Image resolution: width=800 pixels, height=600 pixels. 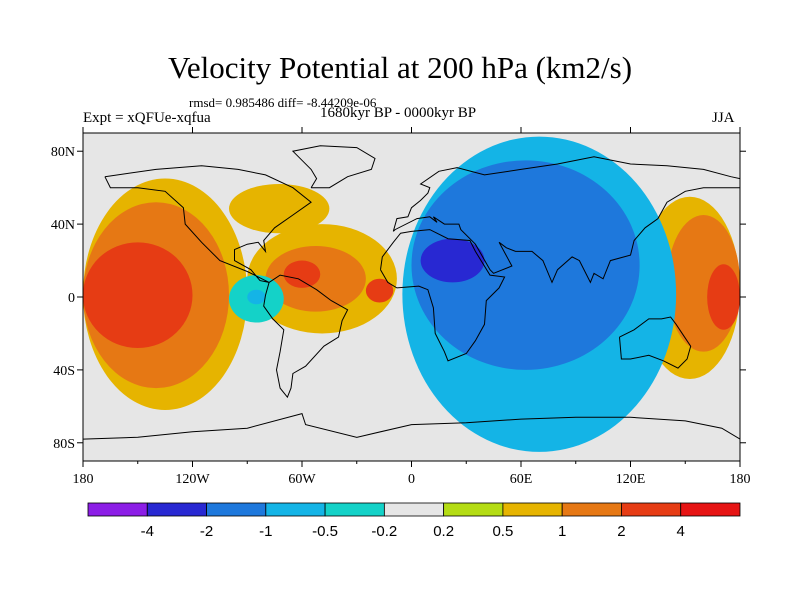 What do you see at coordinates (302, 479) in the screenshot?
I see `x-tick-label-2: 60W` at bounding box center [302, 479].